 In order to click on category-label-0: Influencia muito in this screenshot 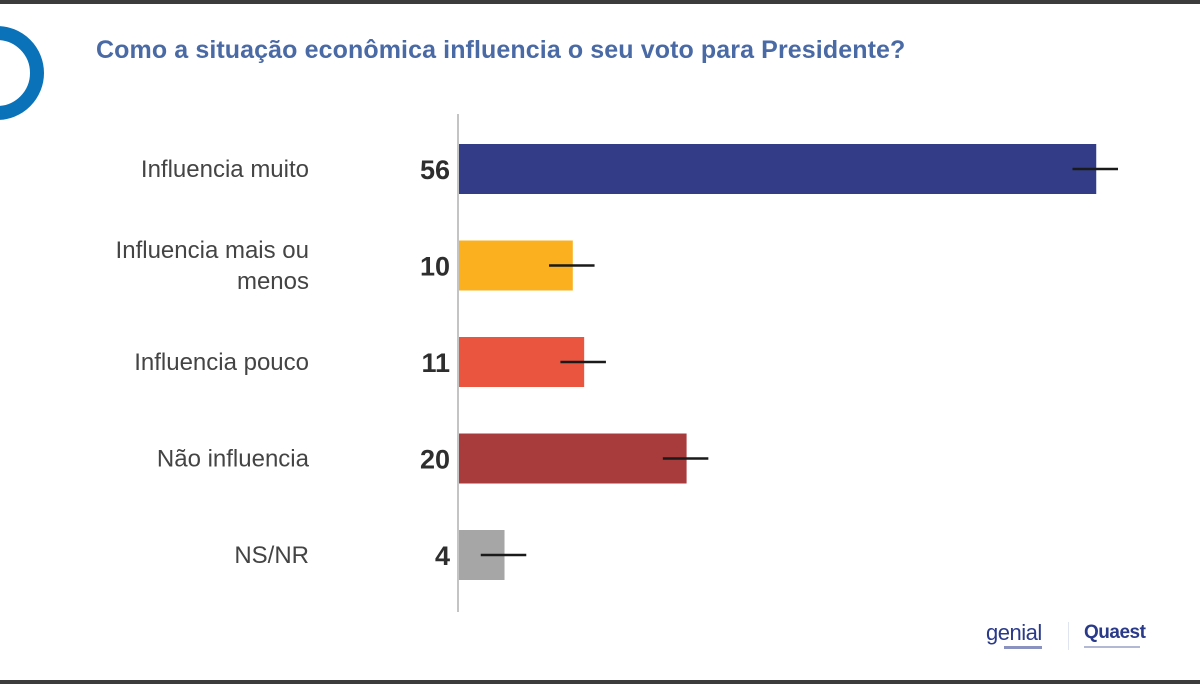, I will do `click(225, 169)`.